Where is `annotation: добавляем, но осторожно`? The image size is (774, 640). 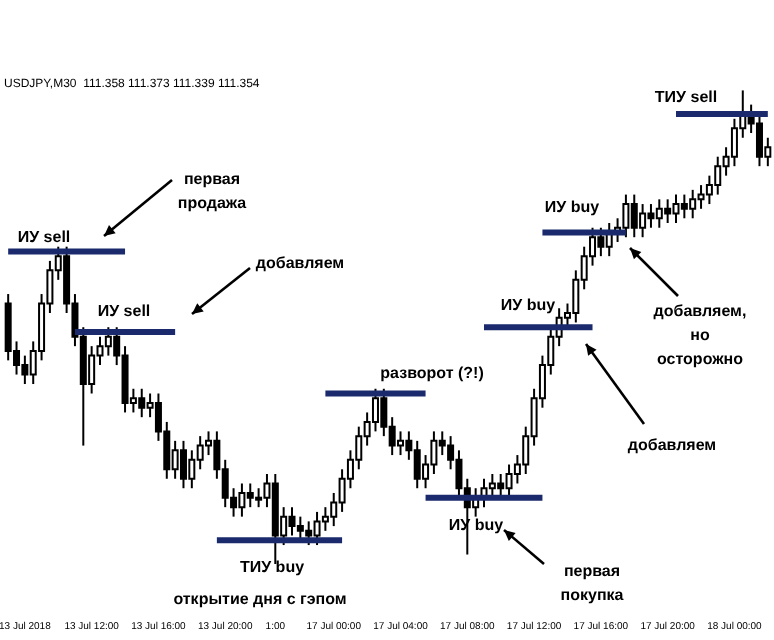
annotation: добавляем, но осторожно is located at coordinates (700, 335).